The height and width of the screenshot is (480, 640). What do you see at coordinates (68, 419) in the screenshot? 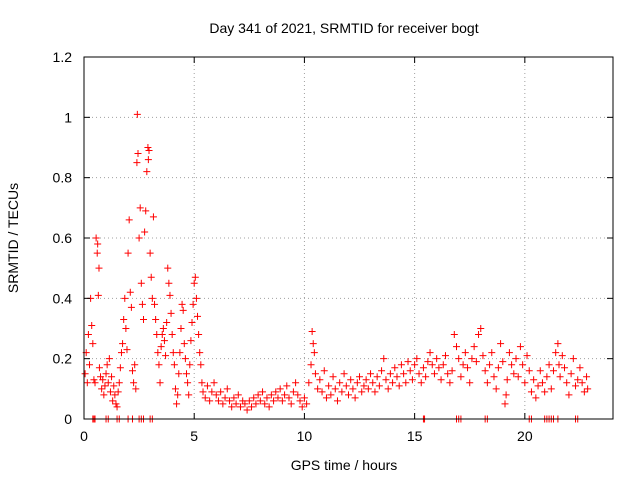
I see `y-tick-label: 0` at bounding box center [68, 419].